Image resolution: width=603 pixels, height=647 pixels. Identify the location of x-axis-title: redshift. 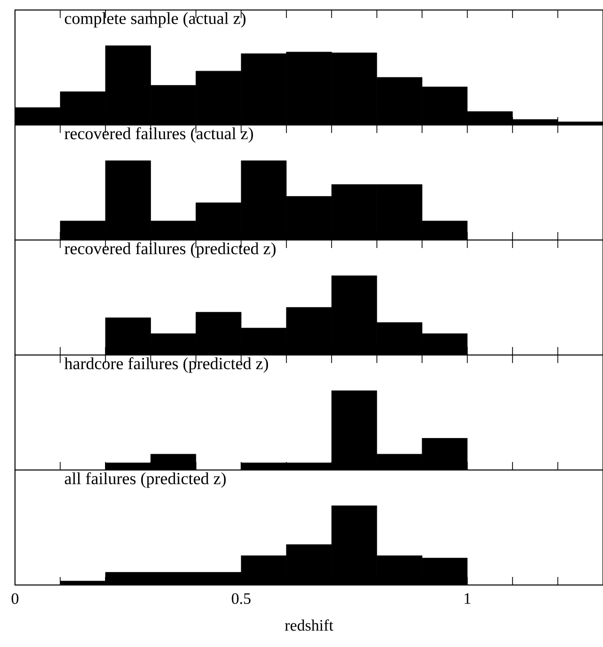
(309, 625).